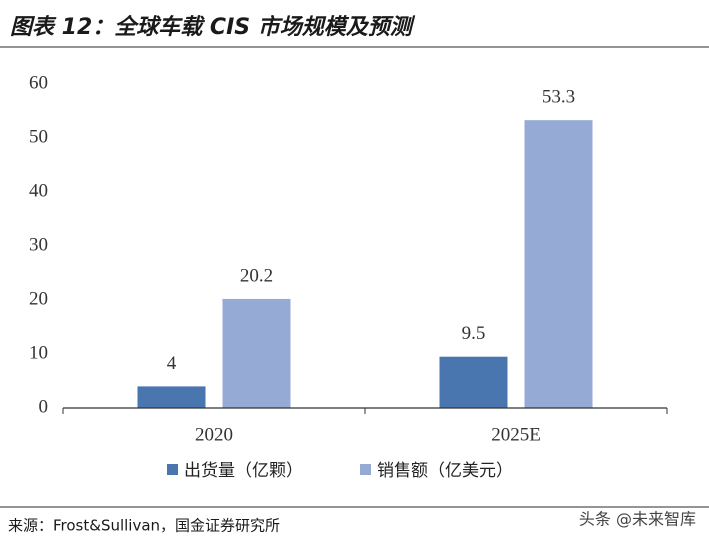  Describe the element at coordinates (38, 82) in the screenshot. I see `y-tick-label: 60` at that location.